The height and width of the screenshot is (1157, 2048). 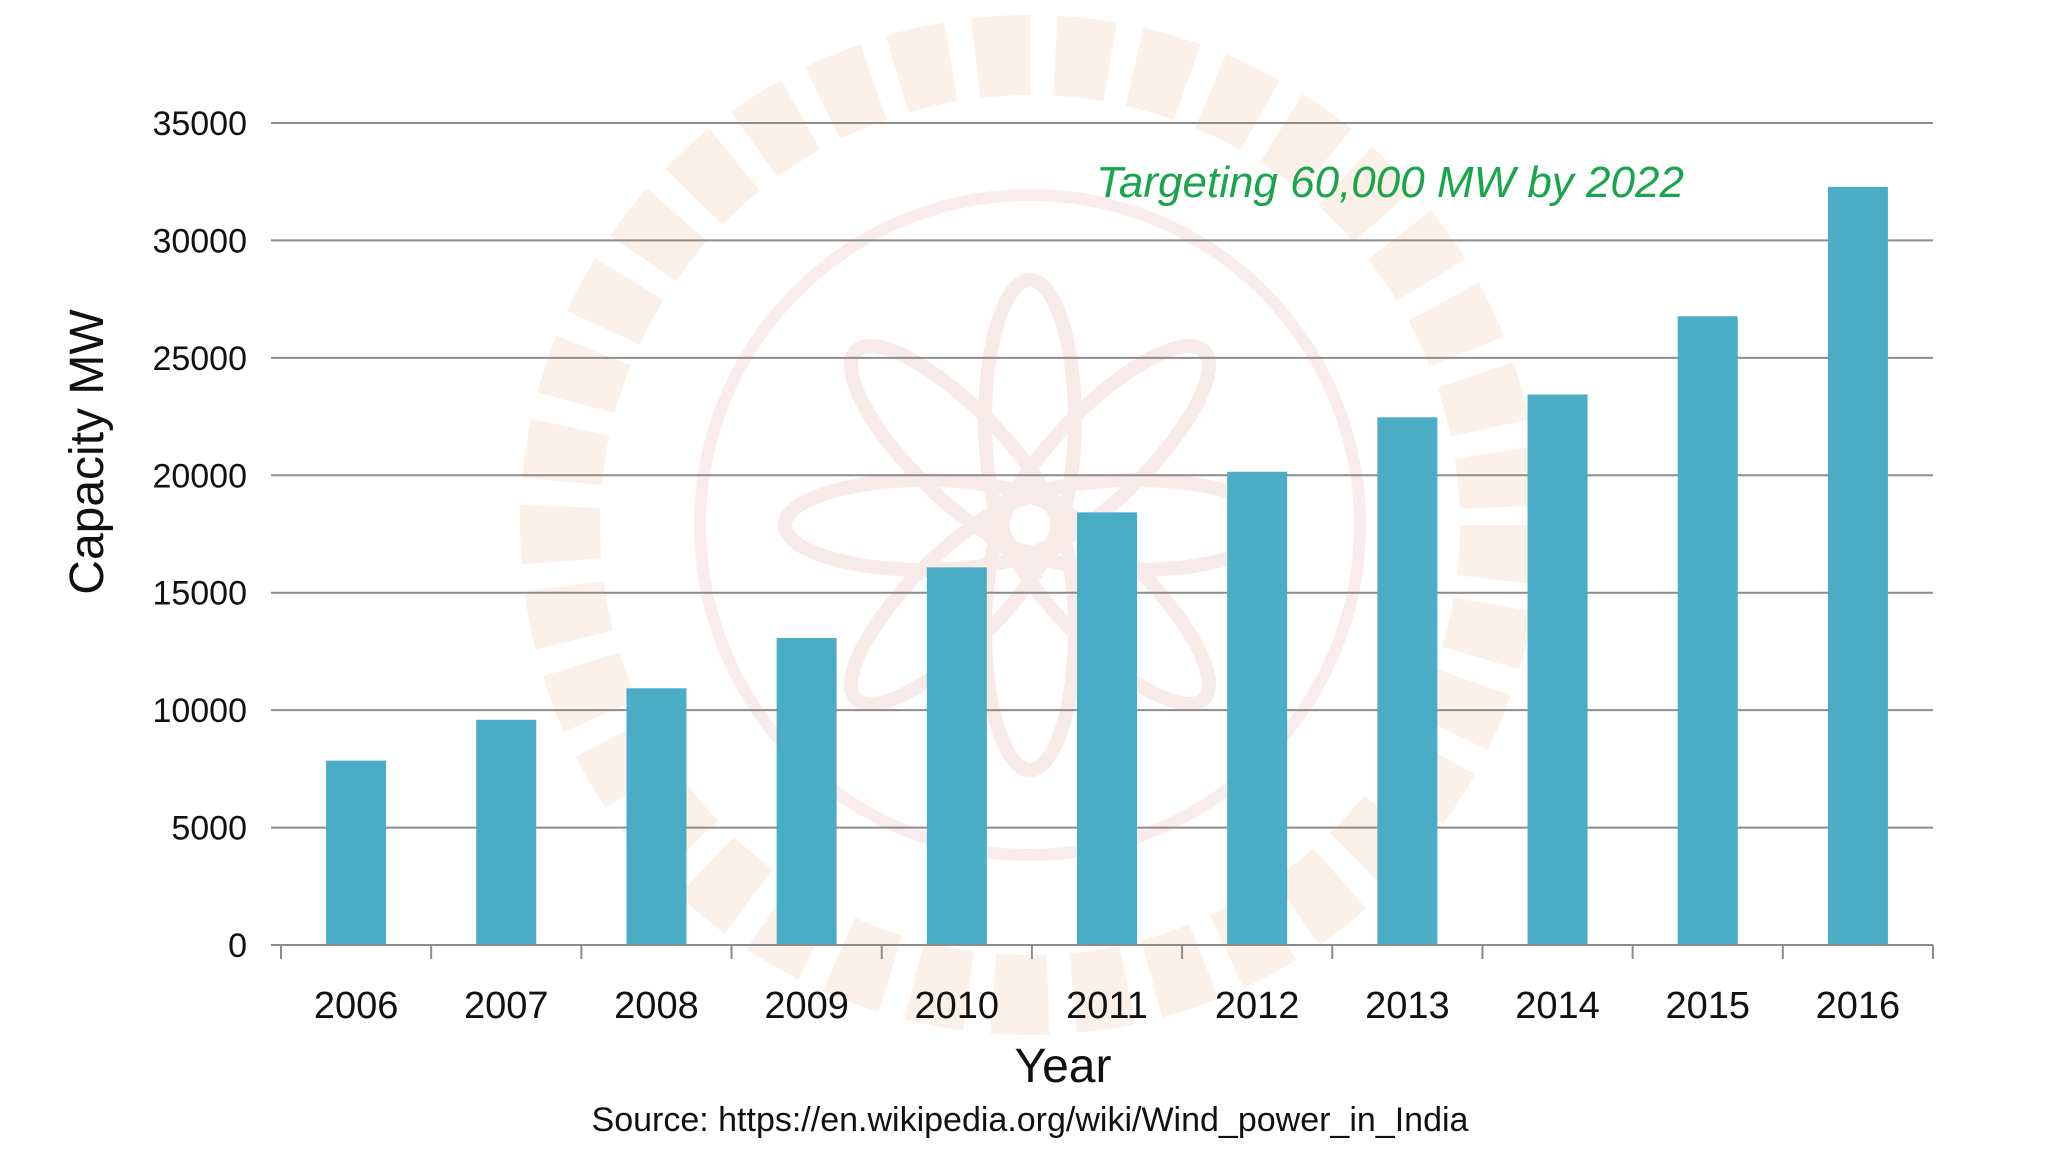 I want to click on y-tick-label: 5000, so click(x=209, y=829).